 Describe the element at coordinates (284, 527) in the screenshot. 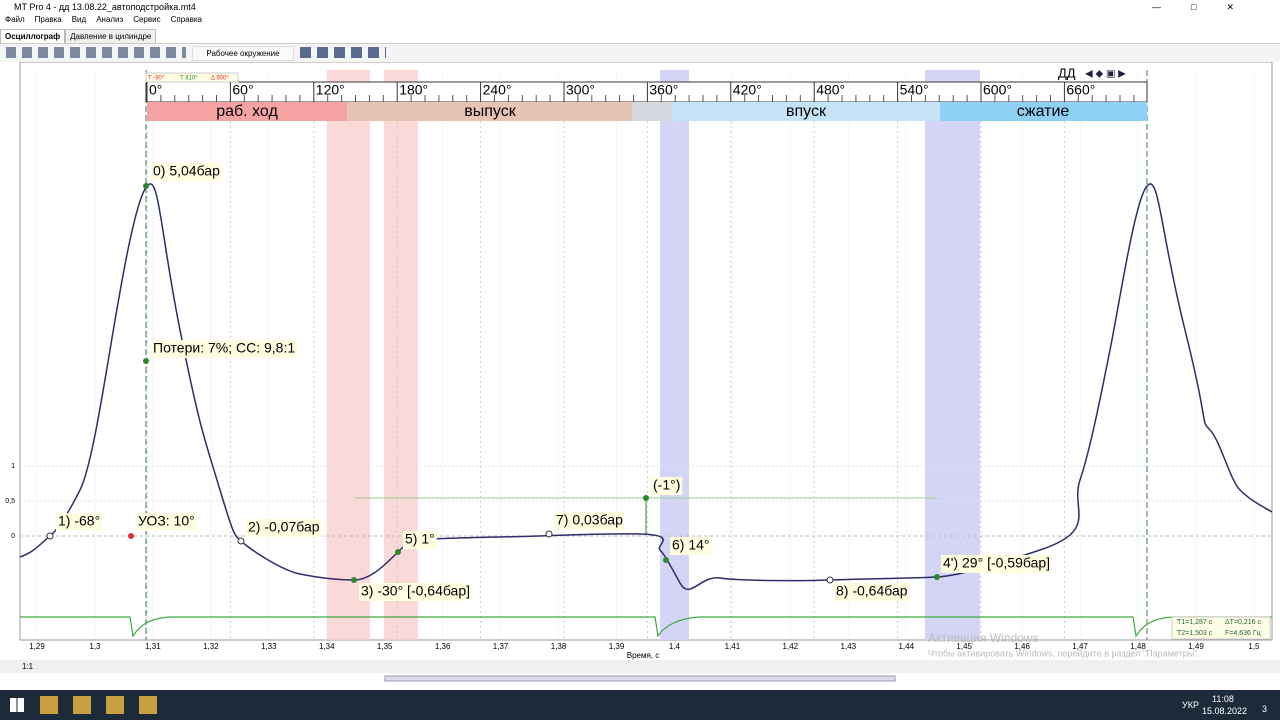

I see `annotation: 2) -0,07бар` at that location.